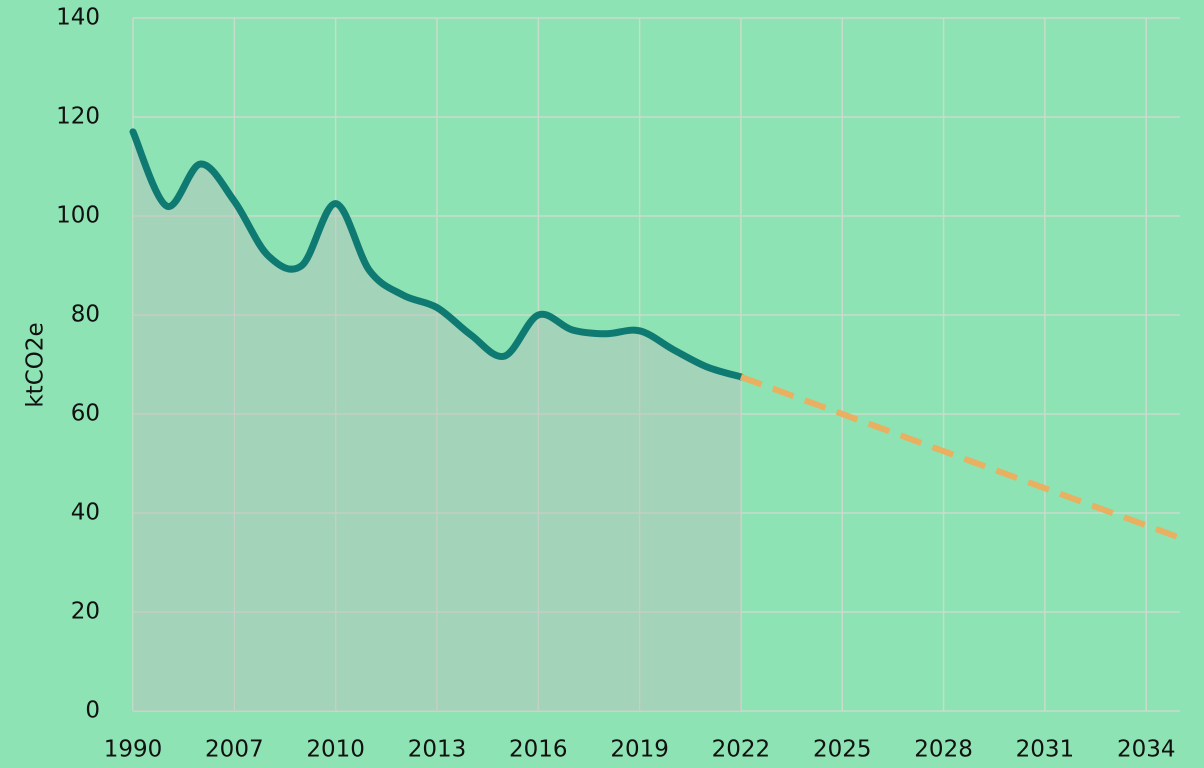  Describe the element at coordinates (92, 711) in the screenshot. I see `y-tick-label: 0` at that location.